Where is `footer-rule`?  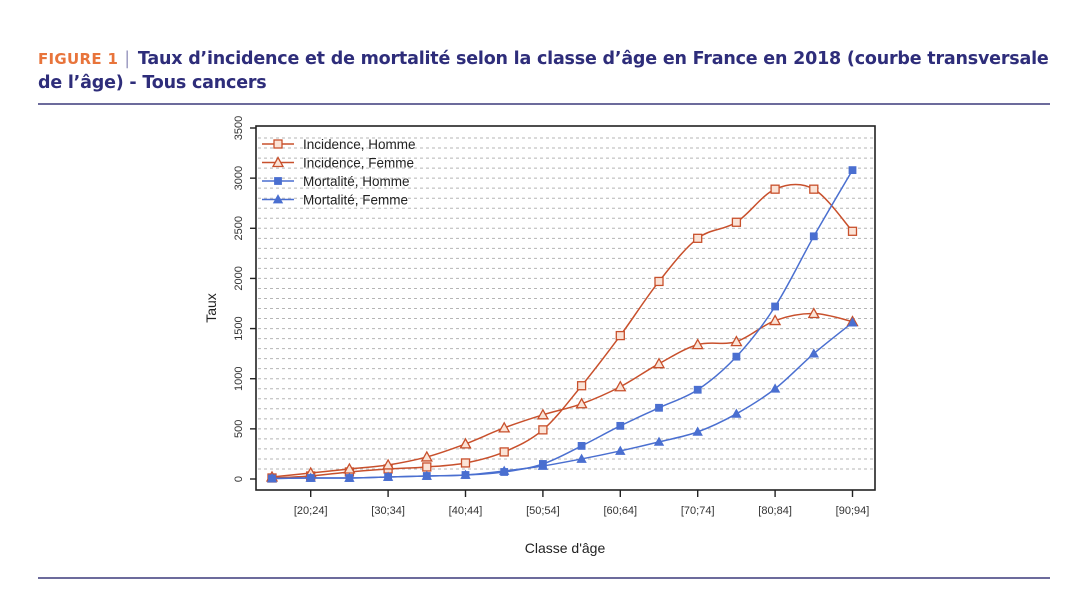
footer-rule is located at coordinates (544, 578).